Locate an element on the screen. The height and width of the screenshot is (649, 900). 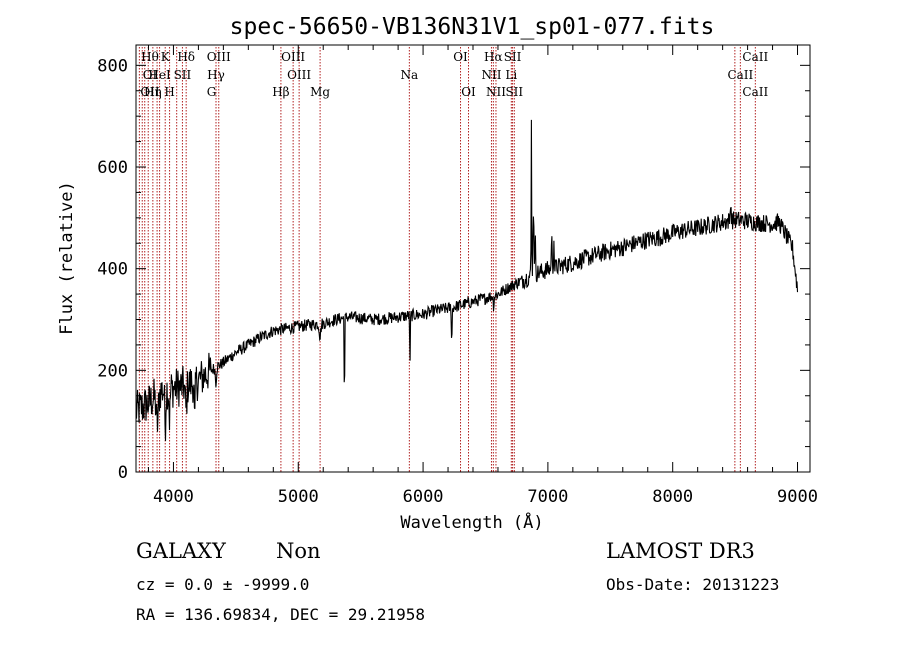
x-tick-label: 5000 is located at coordinates (298, 497).